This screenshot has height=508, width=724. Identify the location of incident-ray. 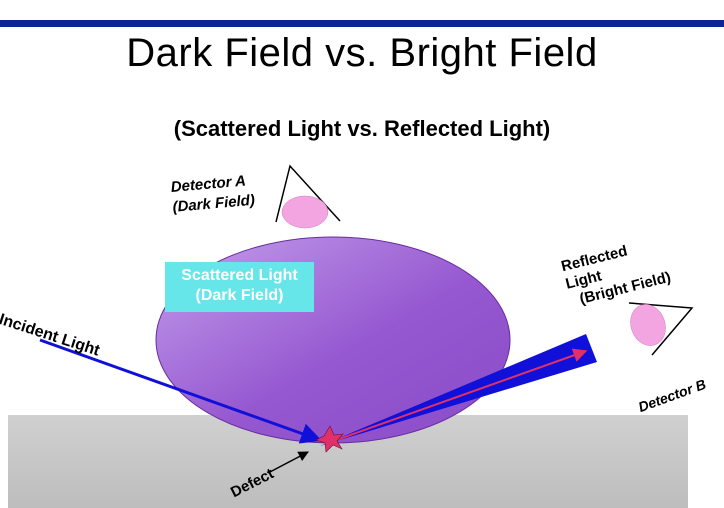
(180, 391).